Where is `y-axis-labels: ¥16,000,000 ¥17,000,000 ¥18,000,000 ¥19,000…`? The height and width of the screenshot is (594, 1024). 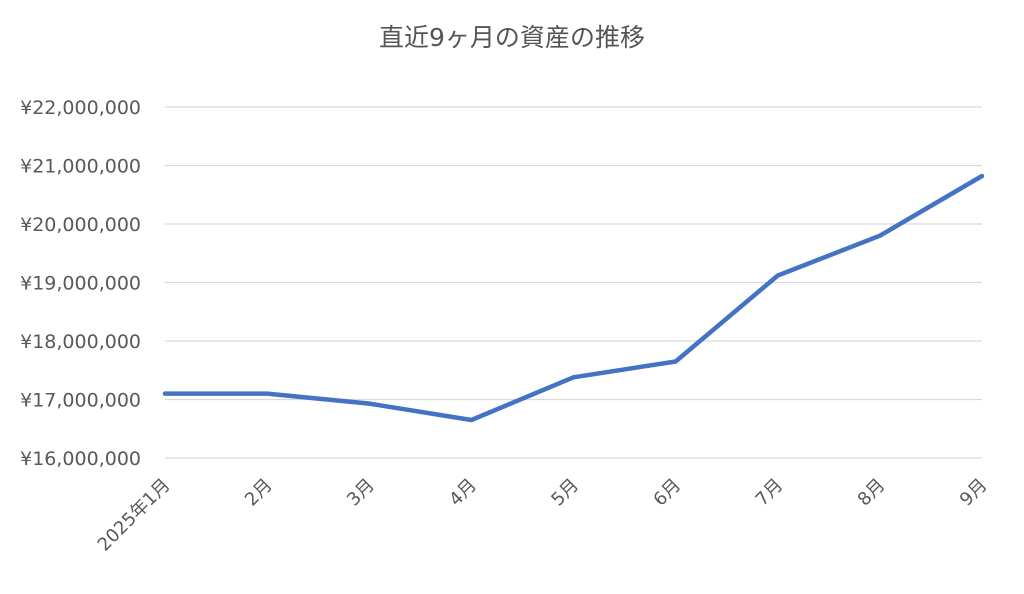
y-axis-labels: ¥16,000,000 ¥17,000,000 ¥18,000,000 ¥19,000… is located at coordinates (80, 283).